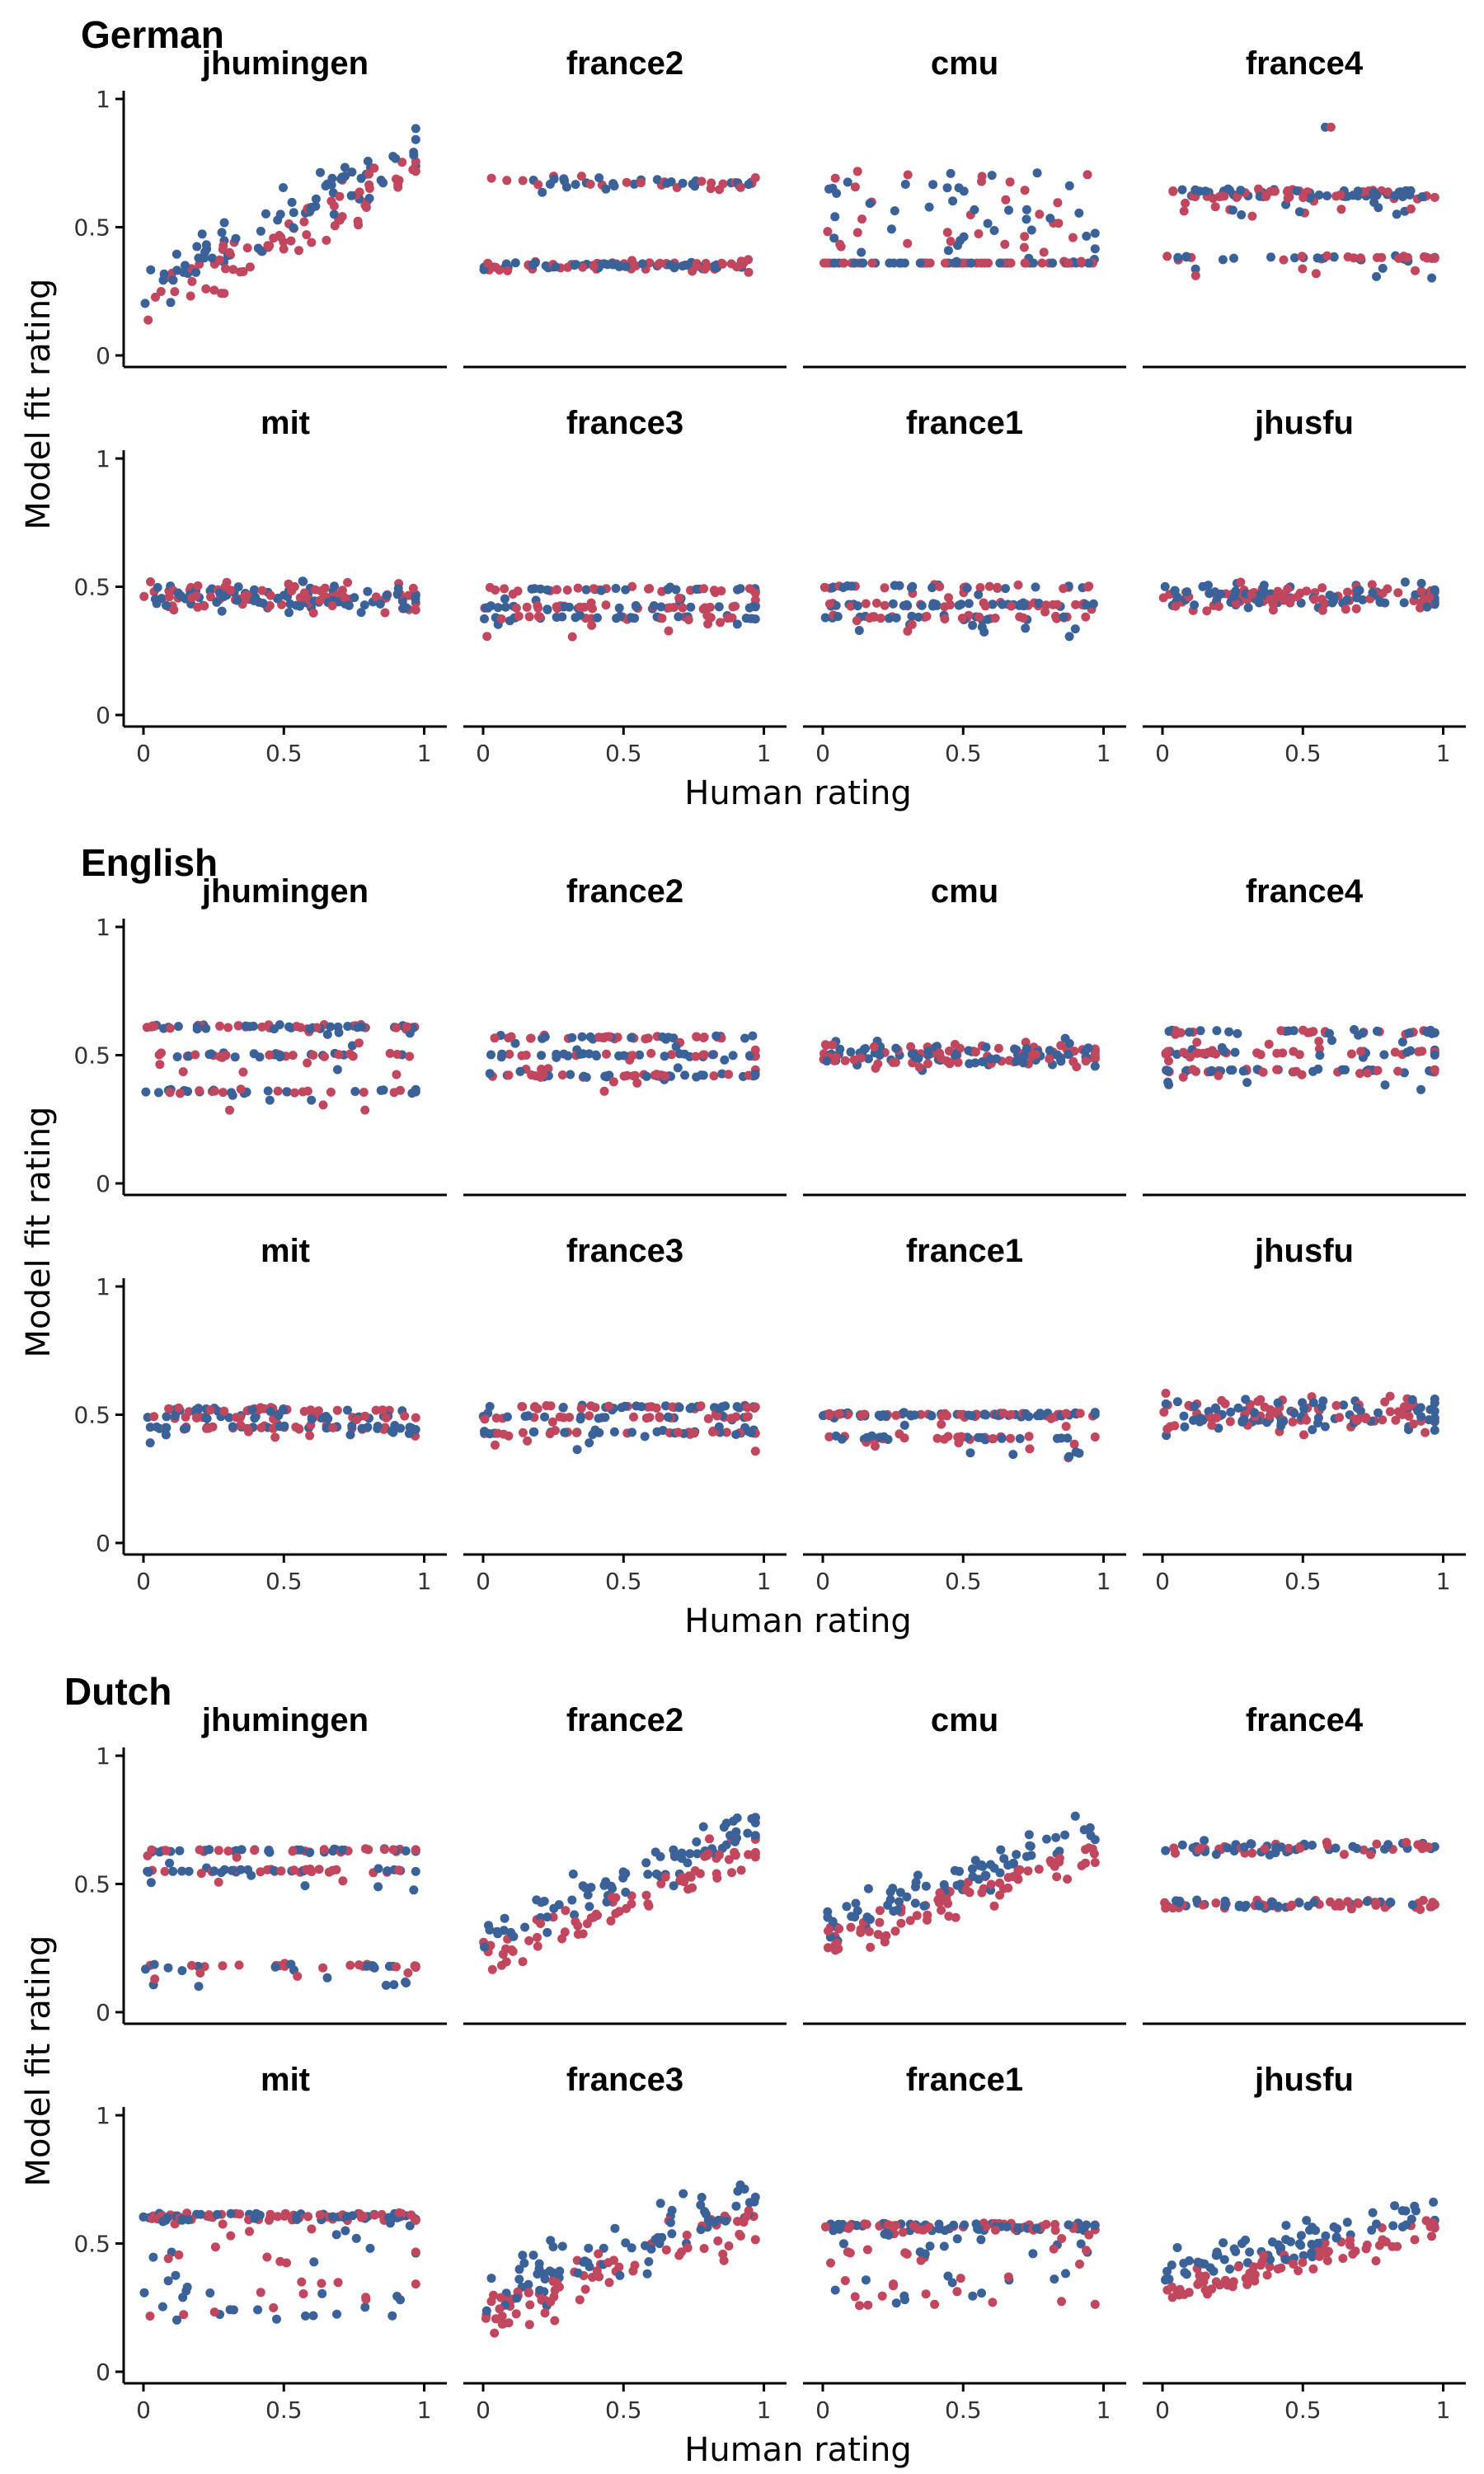 The image size is (1484, 2474). Describe the element at coordinates (625, 1035) in the screenshot. I see `panel-english-france2: france2` at that location.